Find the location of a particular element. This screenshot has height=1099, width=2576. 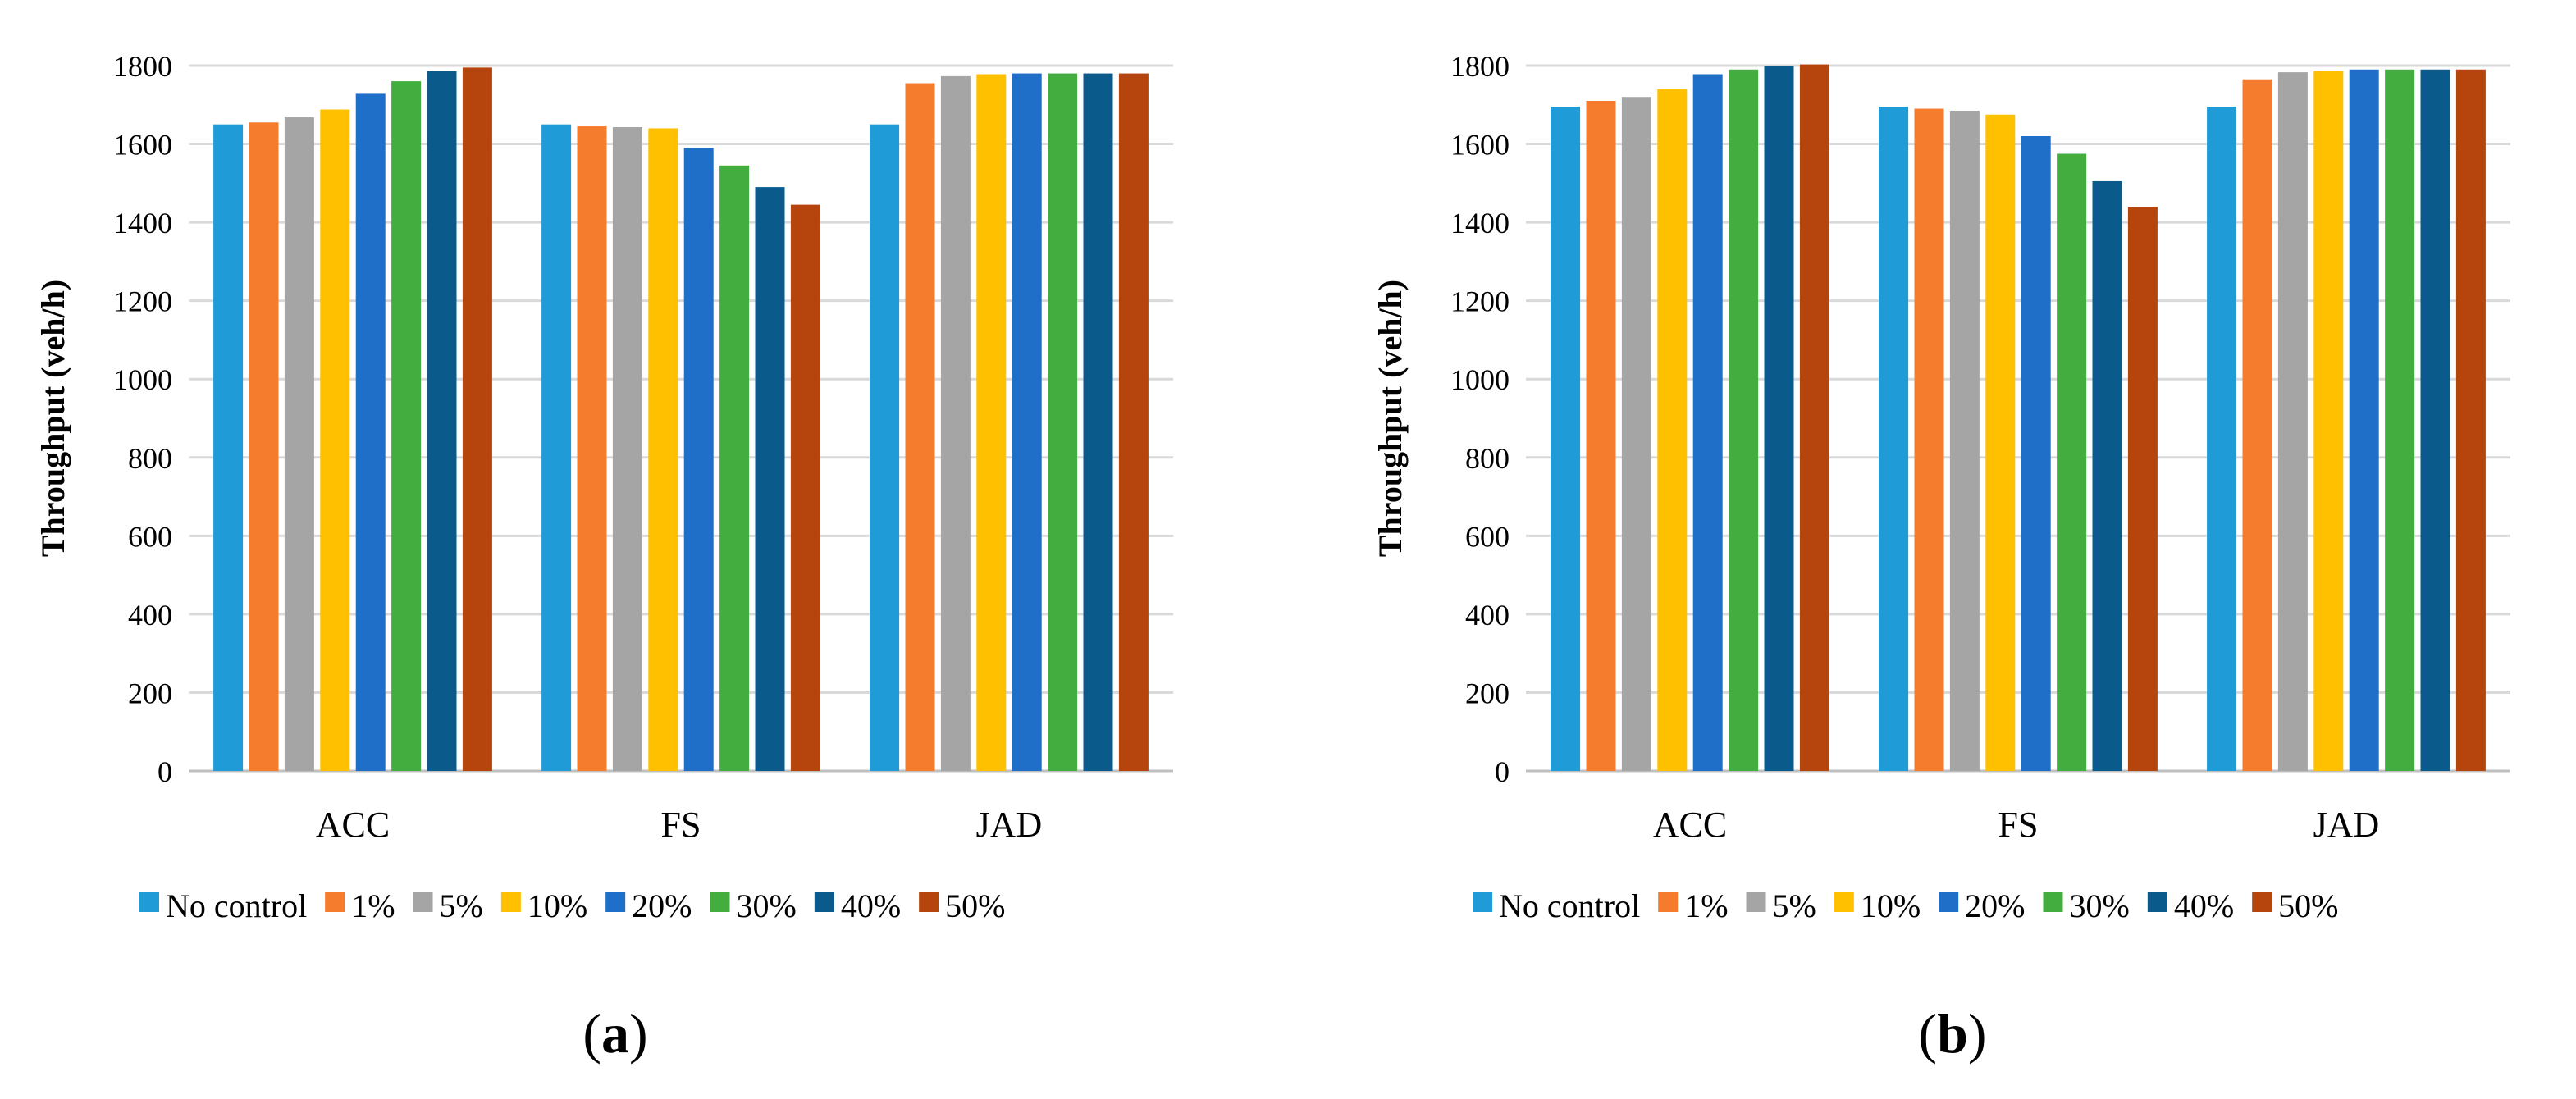

panel-label: (b) is located at coordinates (1952, 1033).